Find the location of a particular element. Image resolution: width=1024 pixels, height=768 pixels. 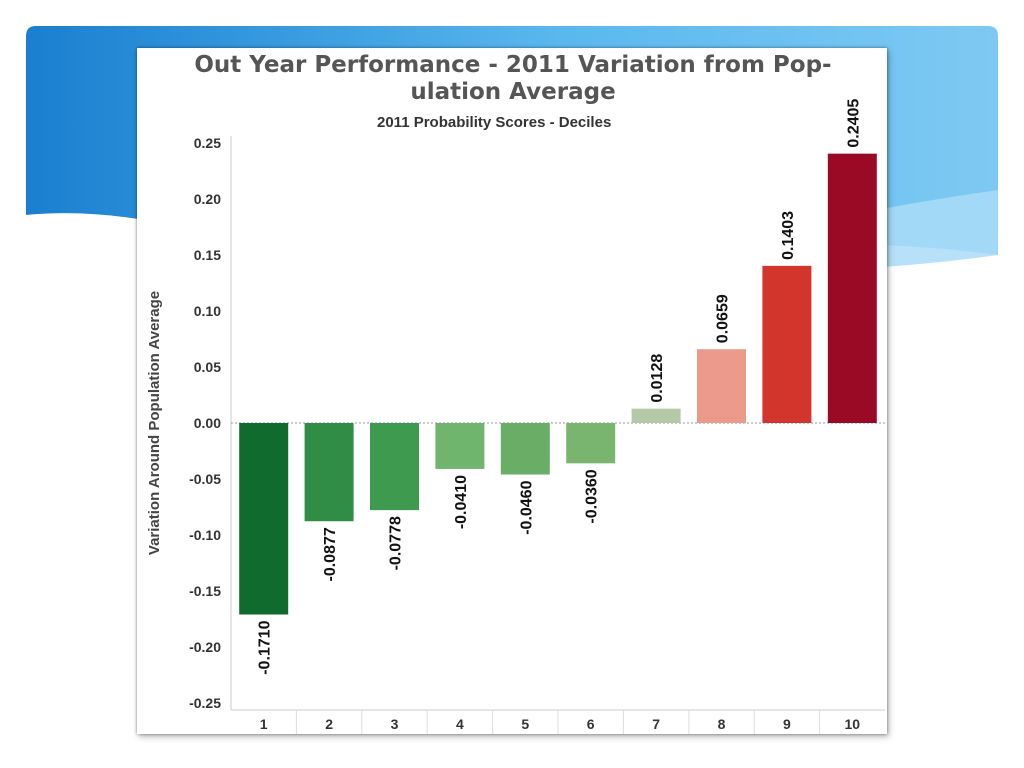

y-tick-label: -0.25 is located at coordinates (205, 703).